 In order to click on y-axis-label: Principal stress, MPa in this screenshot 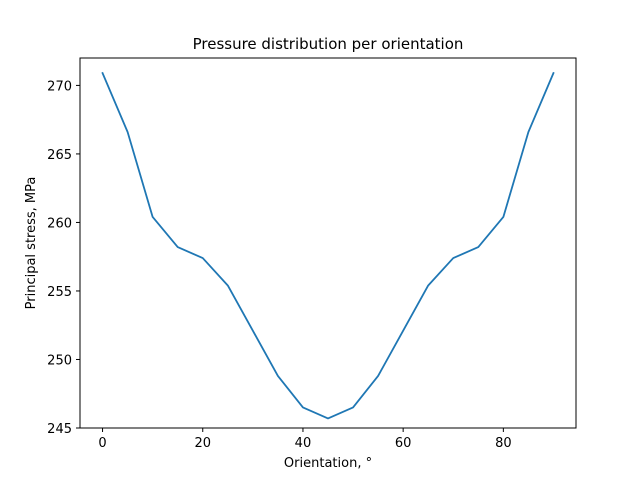, I will do `click(31, 243)`.